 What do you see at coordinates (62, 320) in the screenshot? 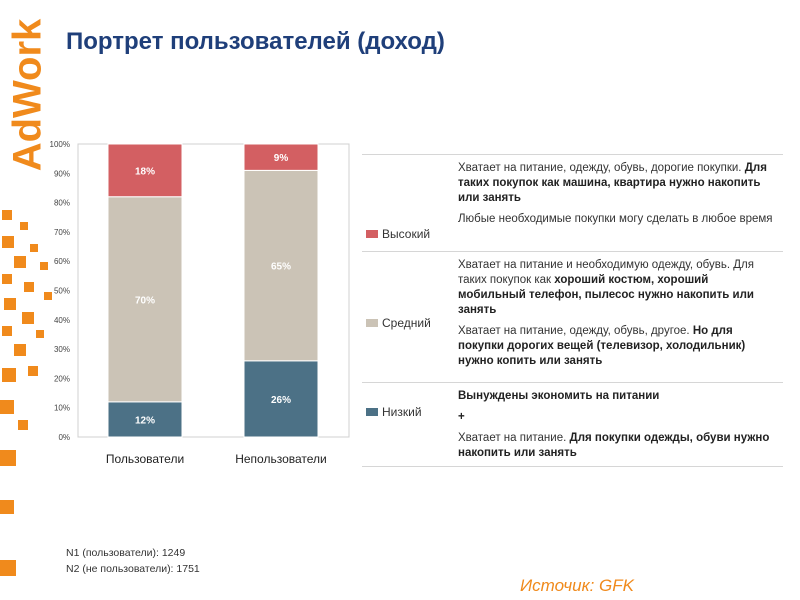
I see `y-tick-label: 40%` at bounding box center [62, 320].